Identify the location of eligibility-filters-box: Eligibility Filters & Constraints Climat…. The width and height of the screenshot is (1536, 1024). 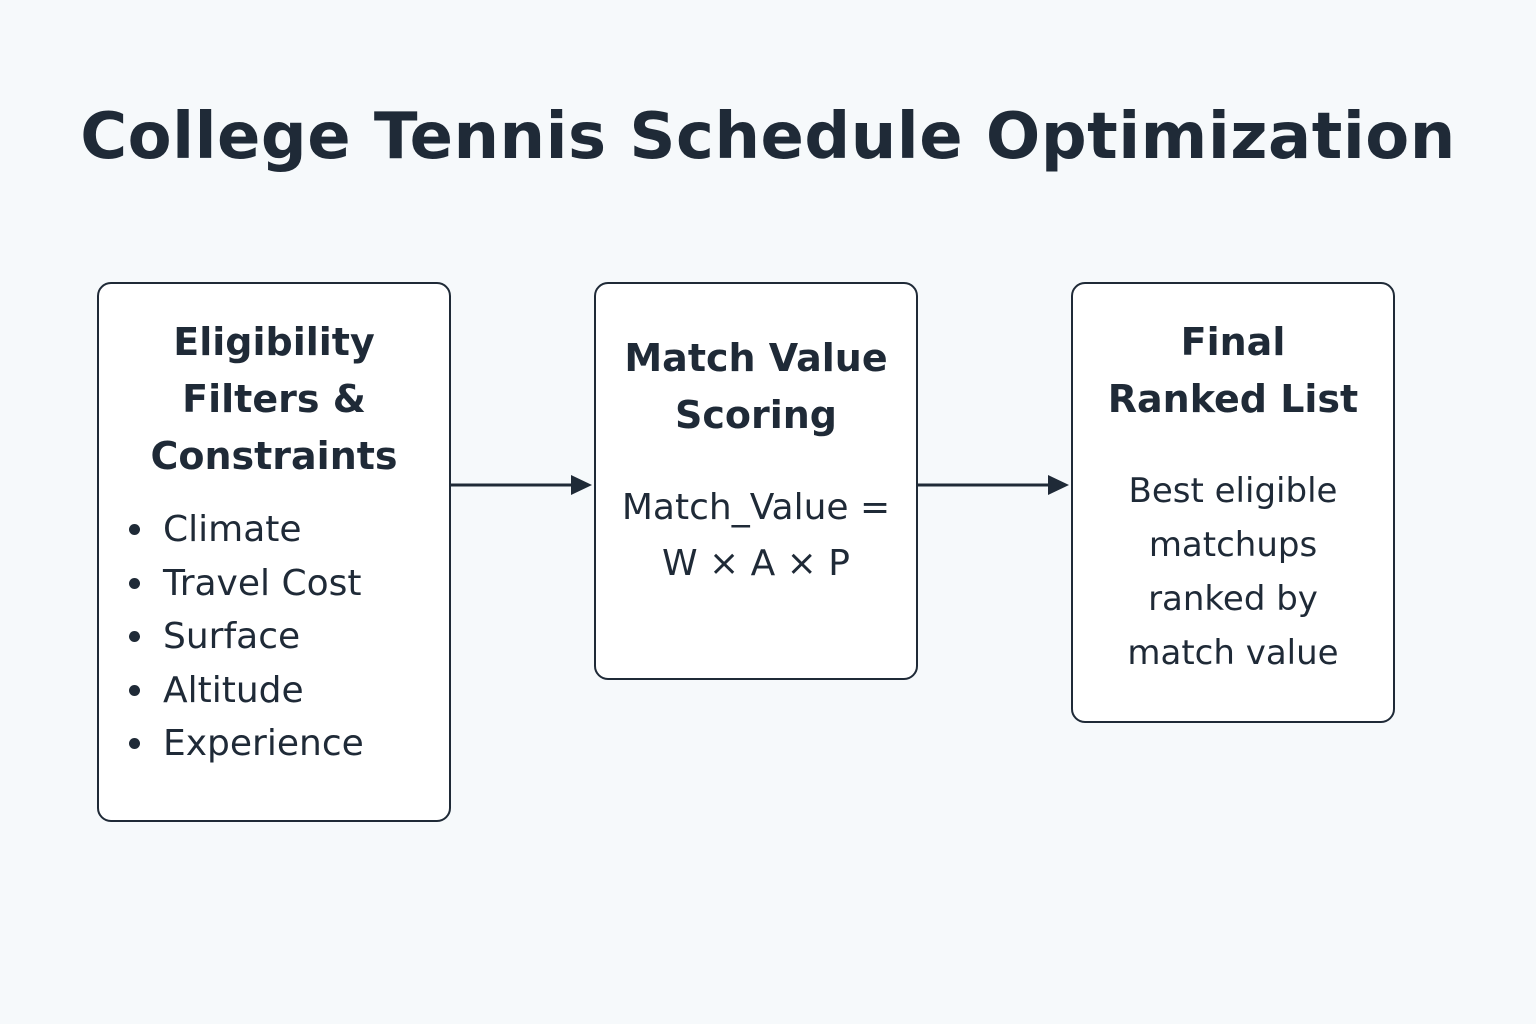
(274, 552).